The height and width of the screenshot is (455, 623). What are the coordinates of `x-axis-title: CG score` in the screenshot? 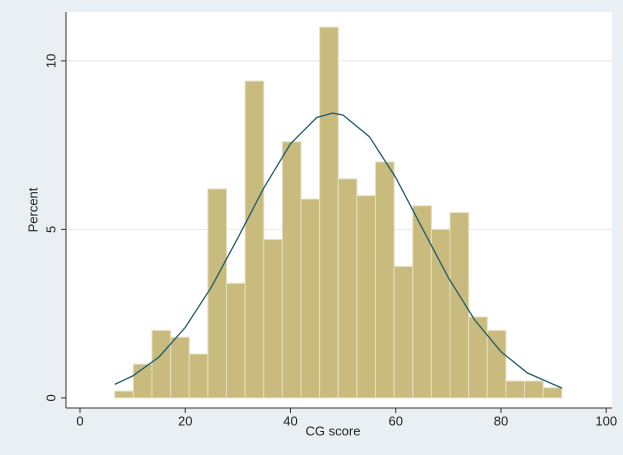 It's located at (333, 430).